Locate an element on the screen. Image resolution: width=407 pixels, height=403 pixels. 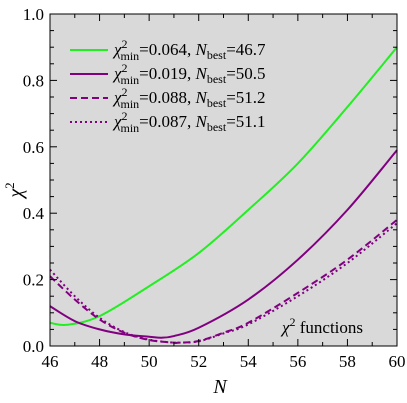
legend-label-2: χ2 min=0.019, Nbest=50.5 is located at coordinates (189, 74).